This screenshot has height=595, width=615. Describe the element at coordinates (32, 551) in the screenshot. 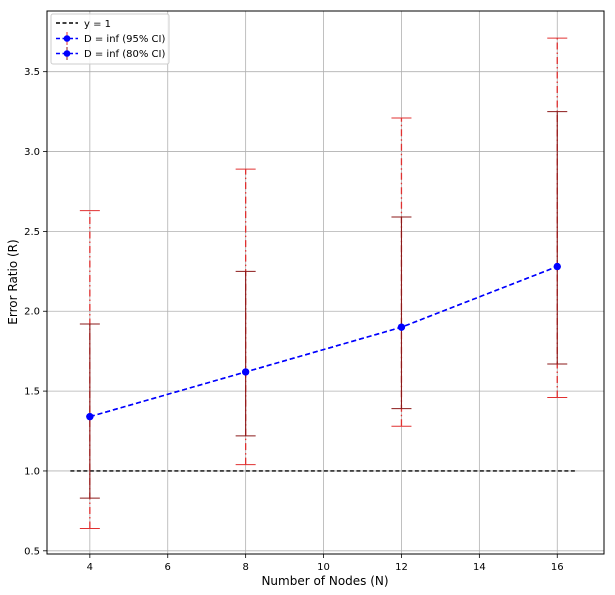

I see `y-tick-label: 0.5` at that location.